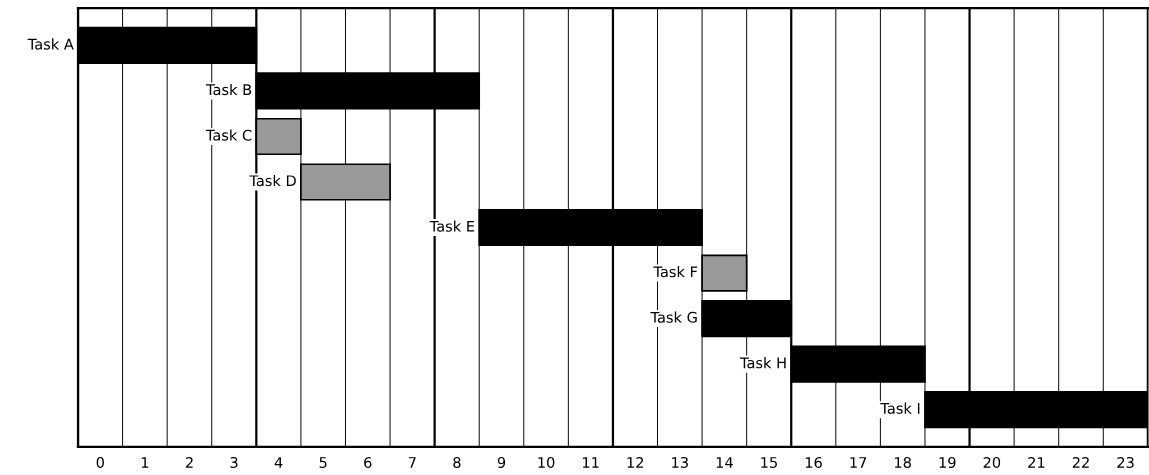 The height and width of the screenshot is (475, 1149). I want to click on x-tick-label: 2, so click(189, 462).